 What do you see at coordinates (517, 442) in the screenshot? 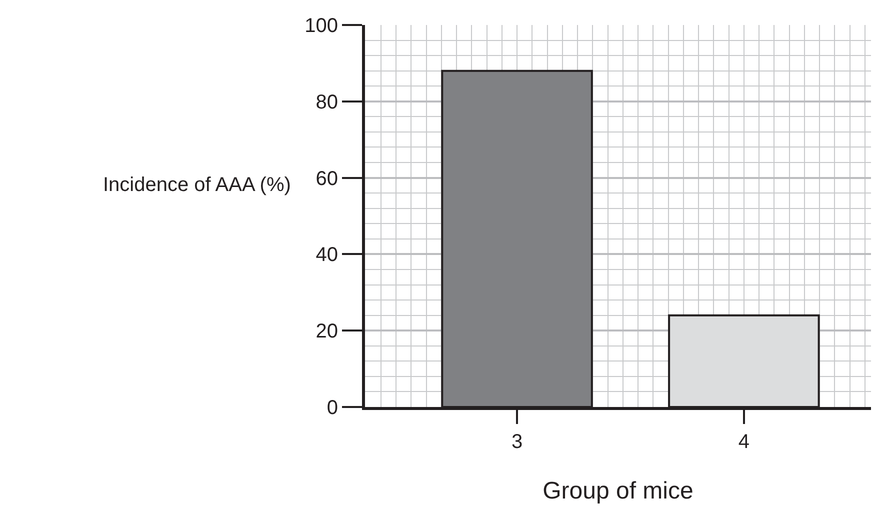
I see `x-tick-label: 3` at bounding box center [517, 442].